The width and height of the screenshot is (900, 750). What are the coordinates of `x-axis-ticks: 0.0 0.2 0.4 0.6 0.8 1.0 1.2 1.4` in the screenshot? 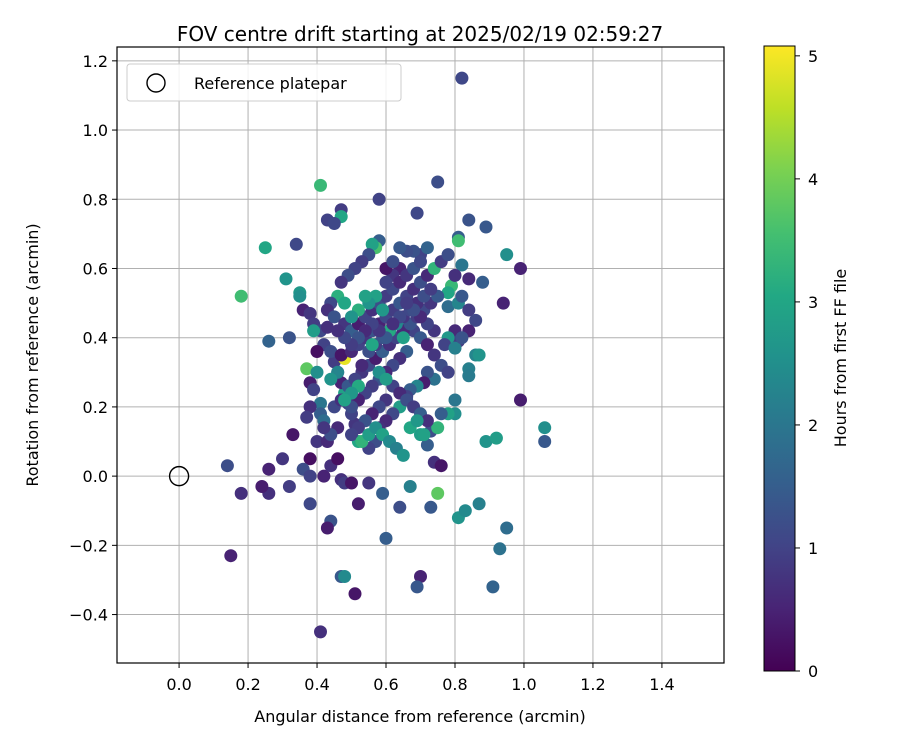 It's located at (420, 678).